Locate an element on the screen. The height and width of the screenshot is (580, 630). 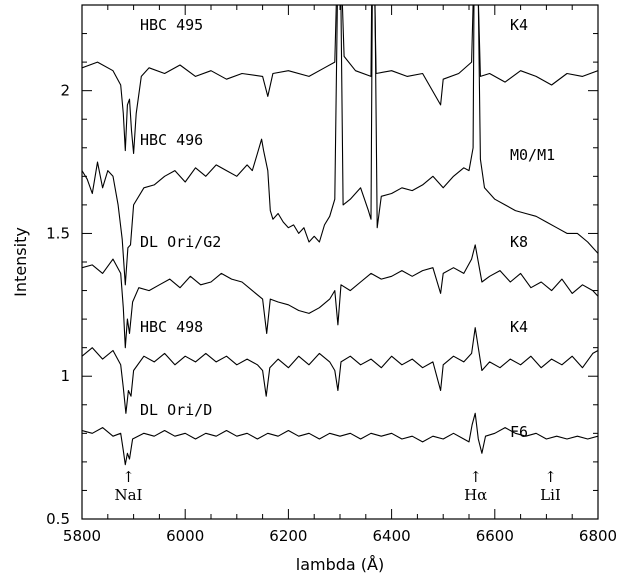
x-tick-label: 5800 is located at coordinates (82, 536).